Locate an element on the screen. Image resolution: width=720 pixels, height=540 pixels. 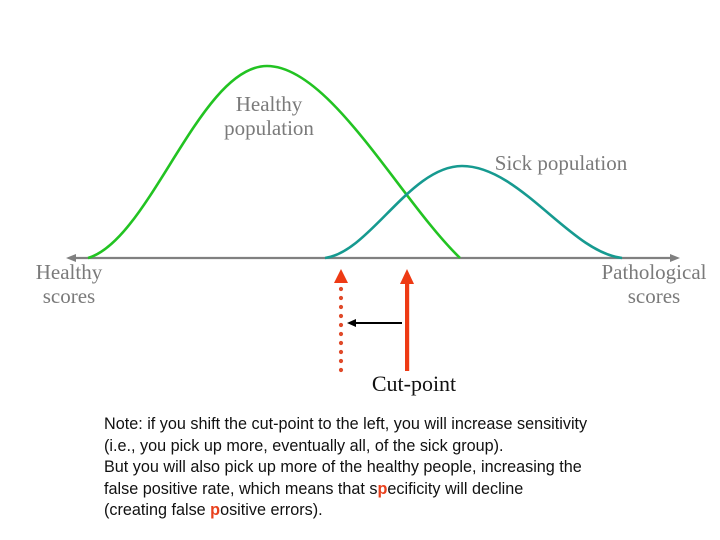
note-highlight-specificity-p: p is located at coordinates (382, 488).